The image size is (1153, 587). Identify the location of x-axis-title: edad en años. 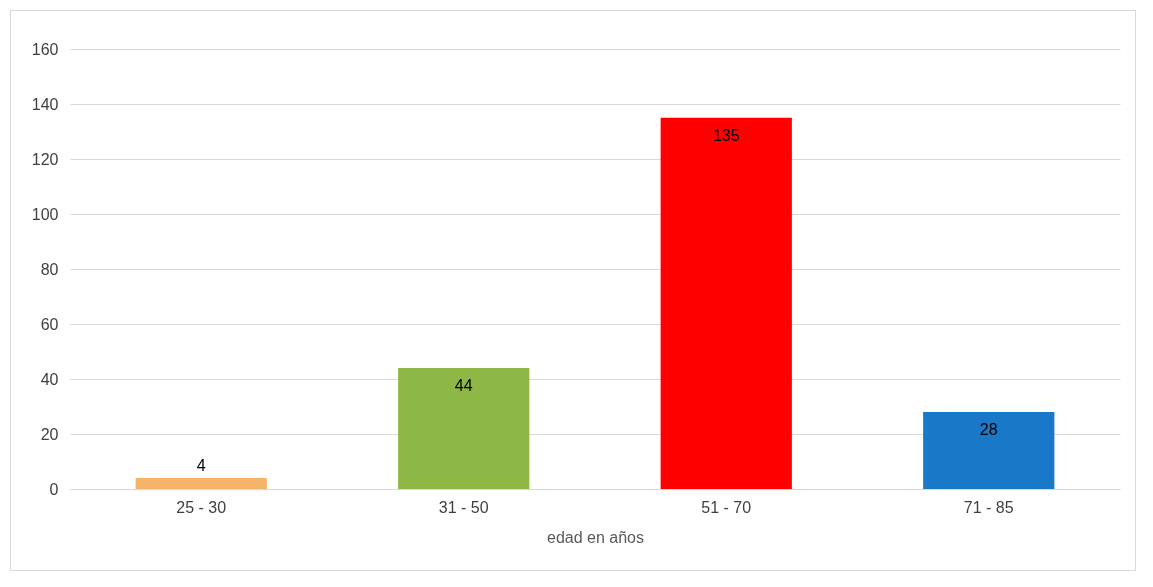
(595, 537).